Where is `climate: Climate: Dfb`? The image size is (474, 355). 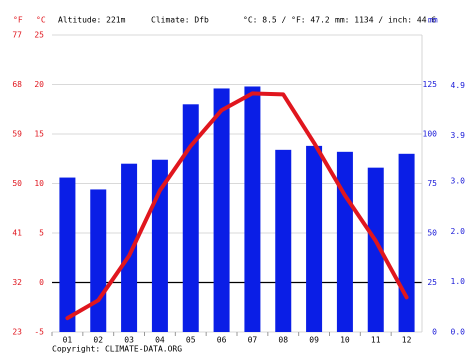 climate: Climate: Dfb is located at coordinates (180, 20).